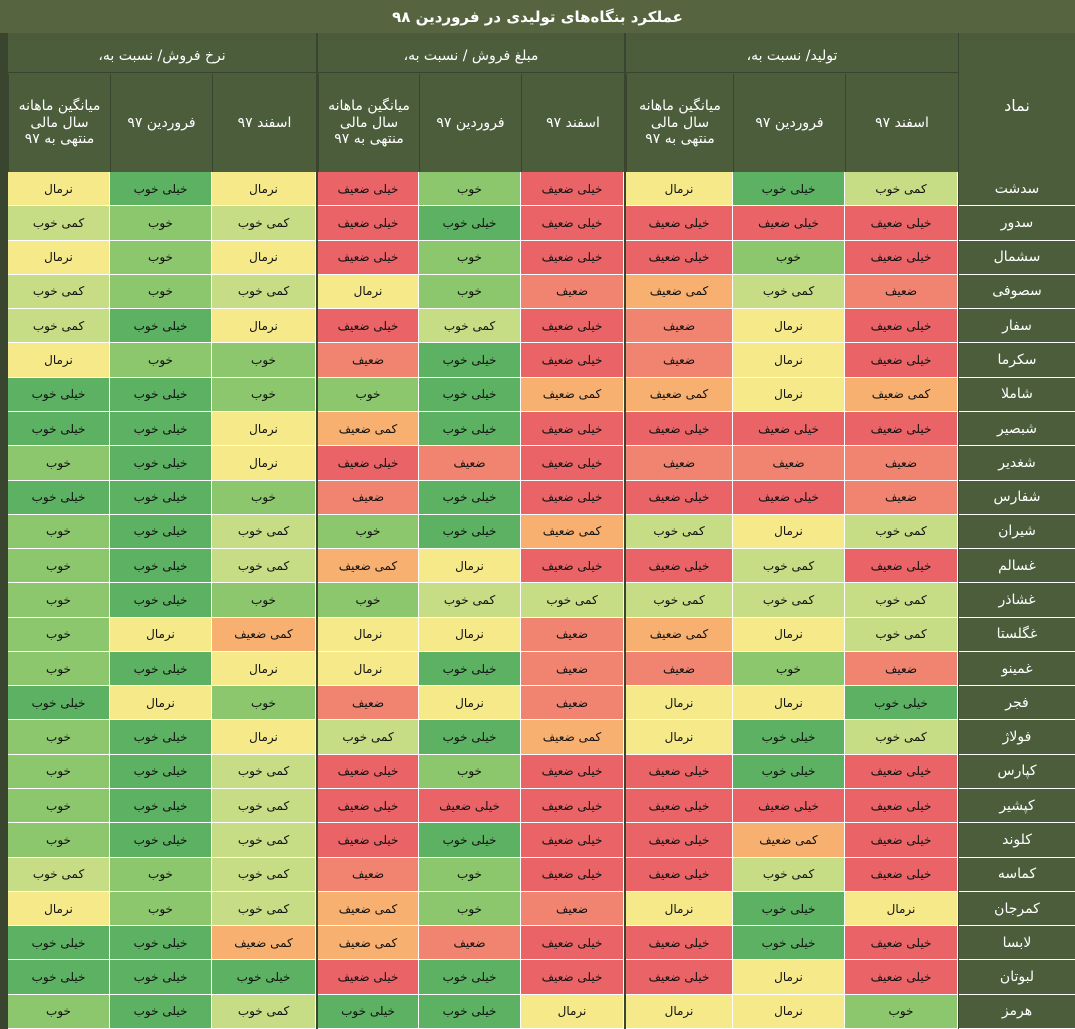 This screenshot has width=1075, height=1029. I want to click on sub-header-1-2: فروردین ۹۷, so click(789, 123).